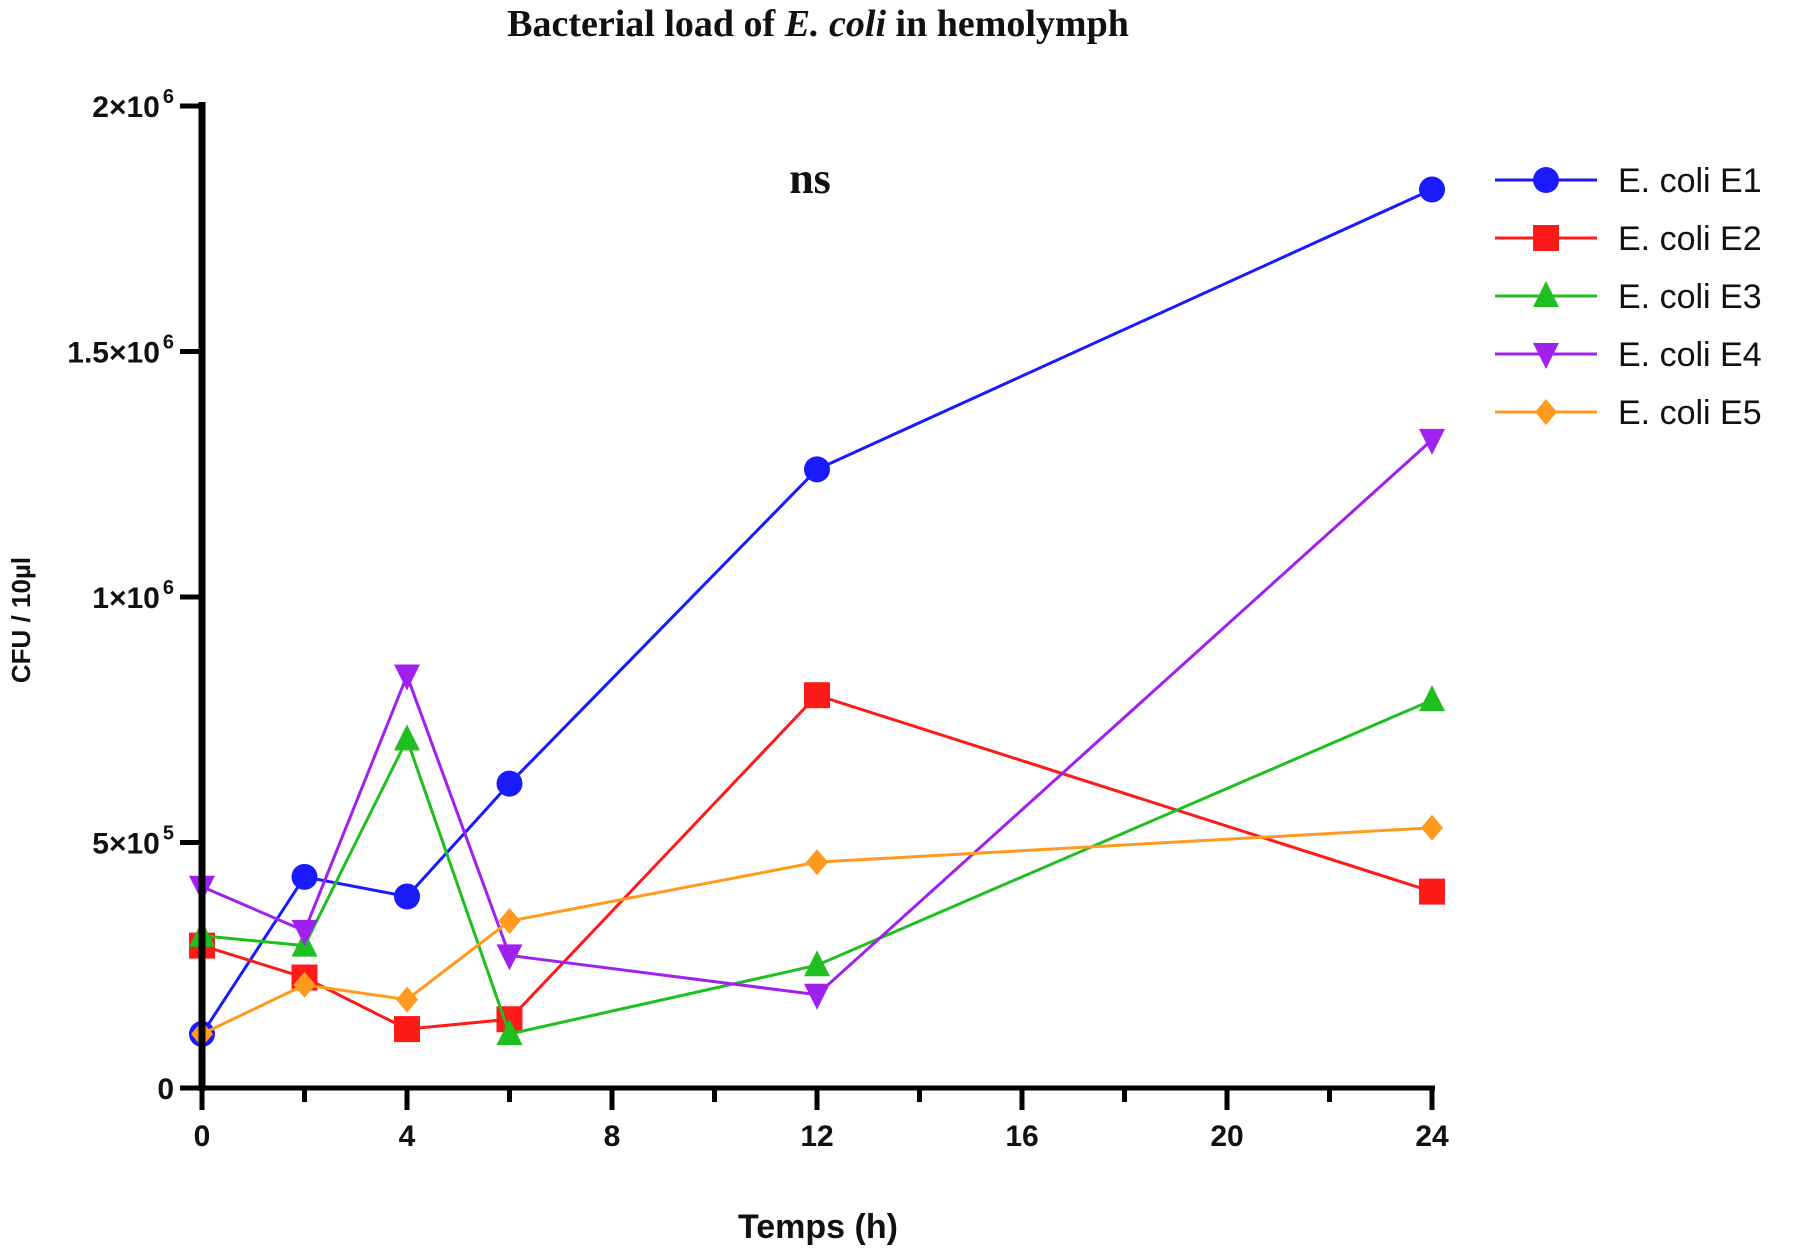 This screenshot has height=1254, width=1812. I want to click on legend-label: E. coli E5, so click(1690, 413).